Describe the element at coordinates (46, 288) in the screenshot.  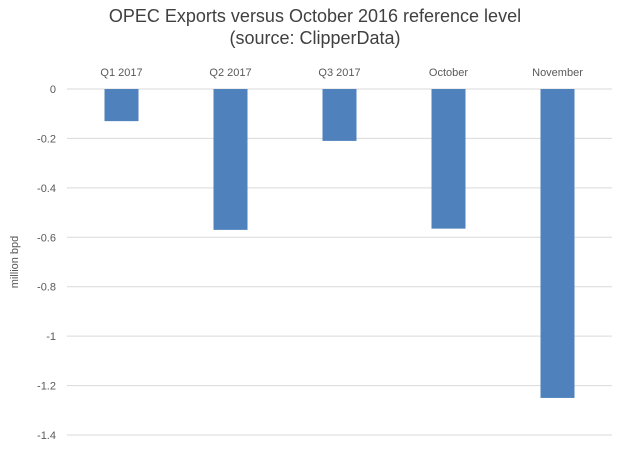
I see `y-tick-label: -0.8` at that location.